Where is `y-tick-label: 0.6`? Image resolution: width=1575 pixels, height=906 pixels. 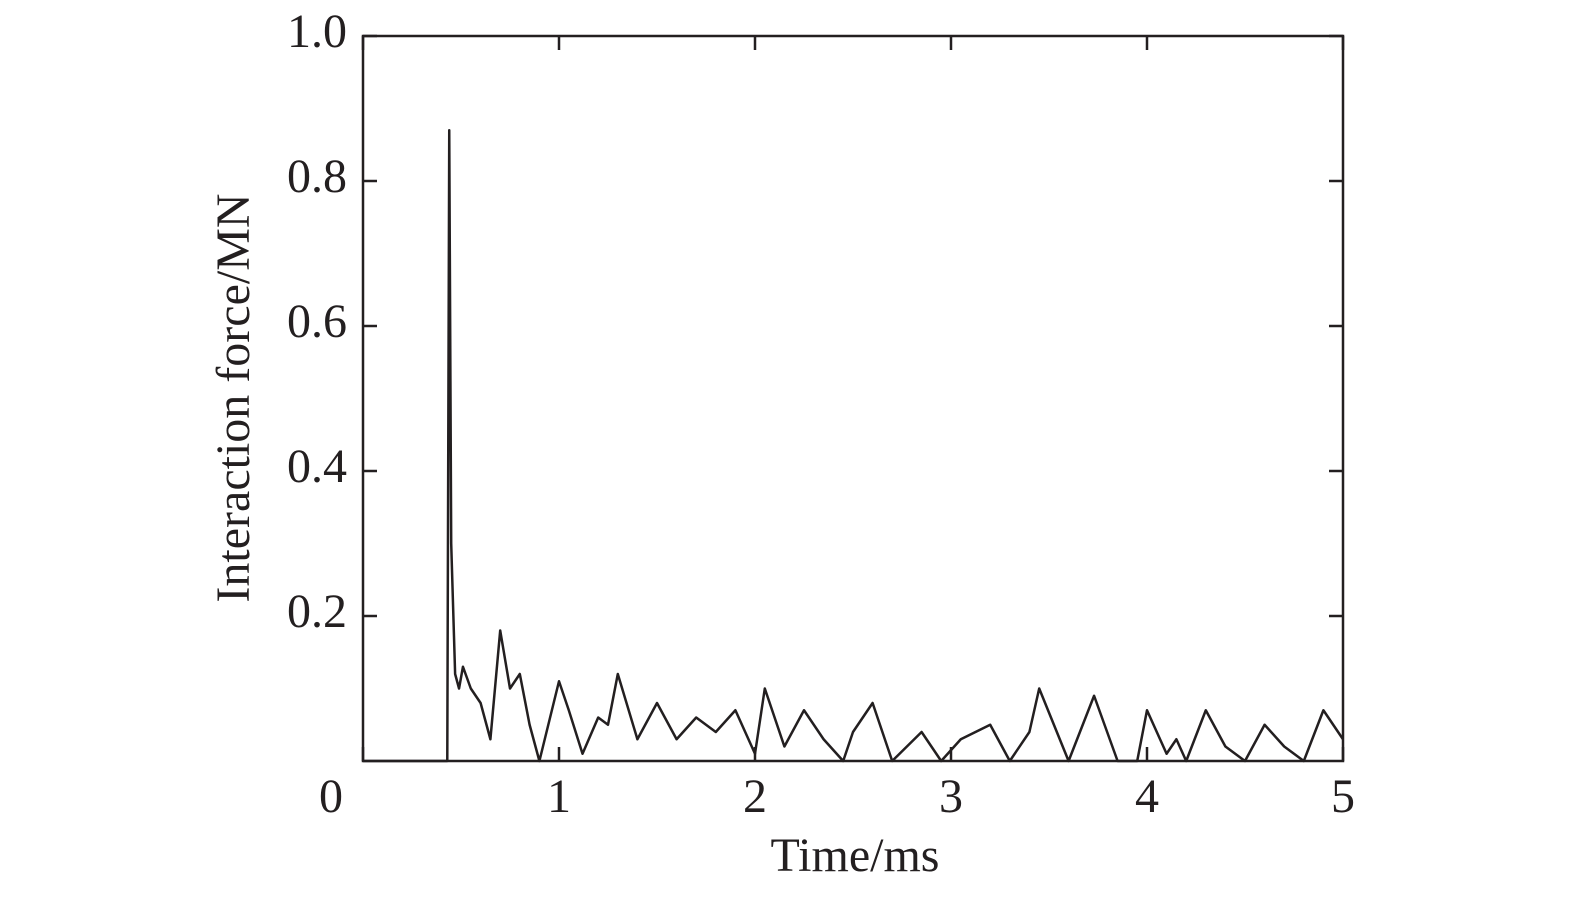
y-tick-label: 0.6 is located at coordinates (317, 321).